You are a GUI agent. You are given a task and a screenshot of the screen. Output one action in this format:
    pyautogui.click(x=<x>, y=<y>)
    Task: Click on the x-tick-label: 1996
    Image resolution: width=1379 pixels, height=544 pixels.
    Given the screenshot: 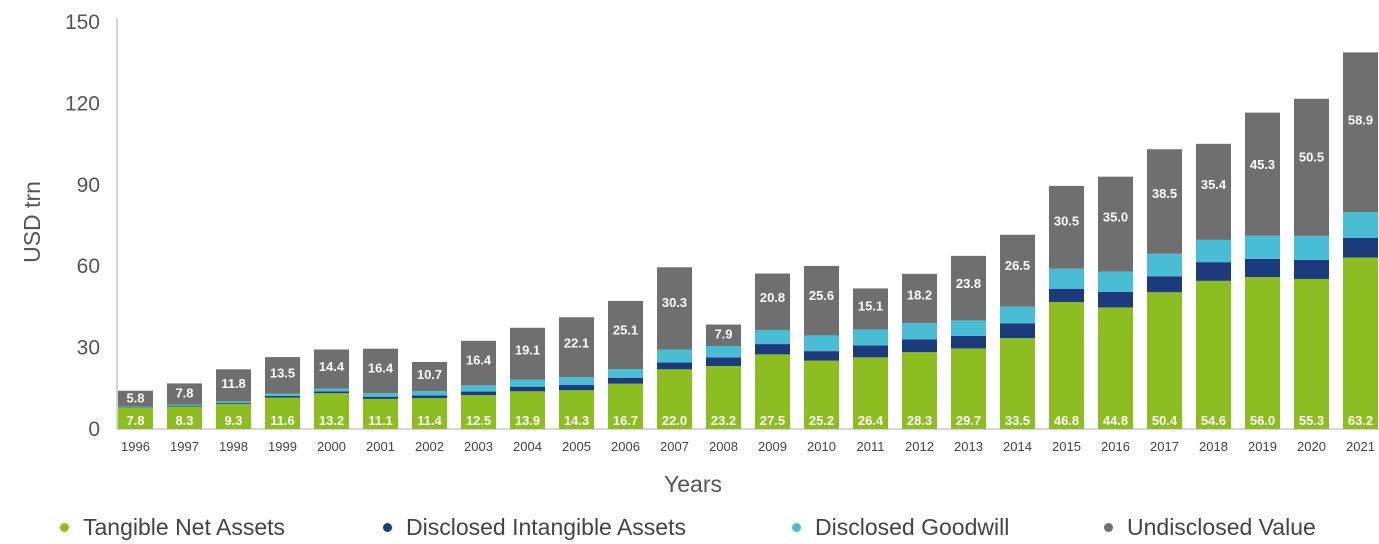 What is the action you would take?
    pyautogui.click(x=135, y=446)
    